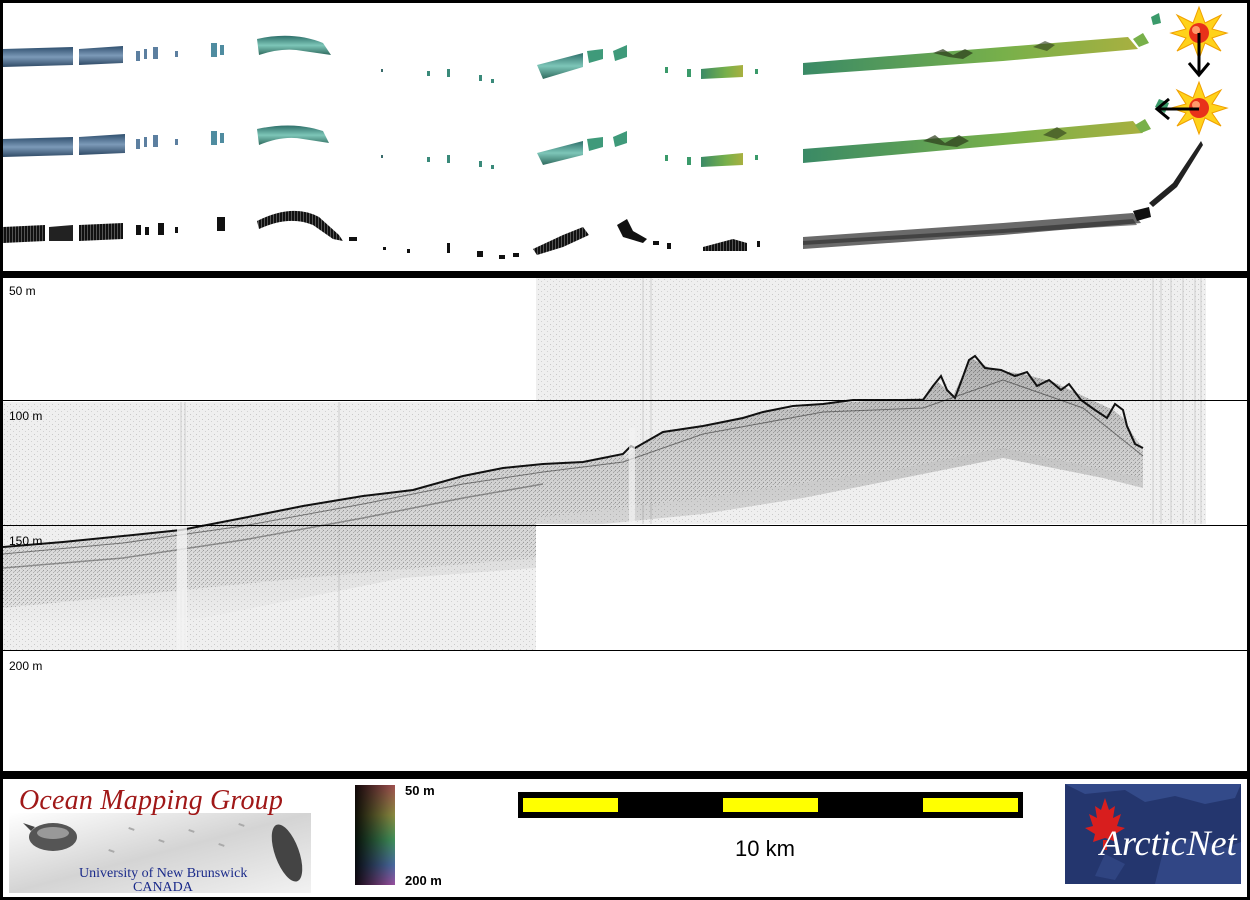 Image resolution: width=1250 pixels, height=900 pixels. Describe the element at coordinates (765, 848) in the screenshot. I see `scale-bar-label: 10 km` at that location.